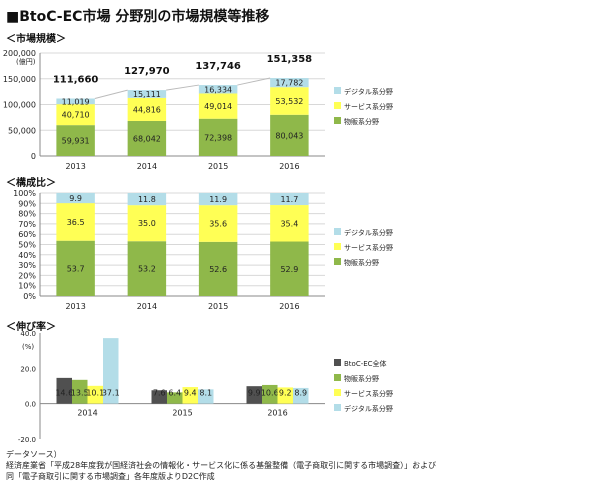  I want to click on y-tick-label: 200,000, so click(19, 53).